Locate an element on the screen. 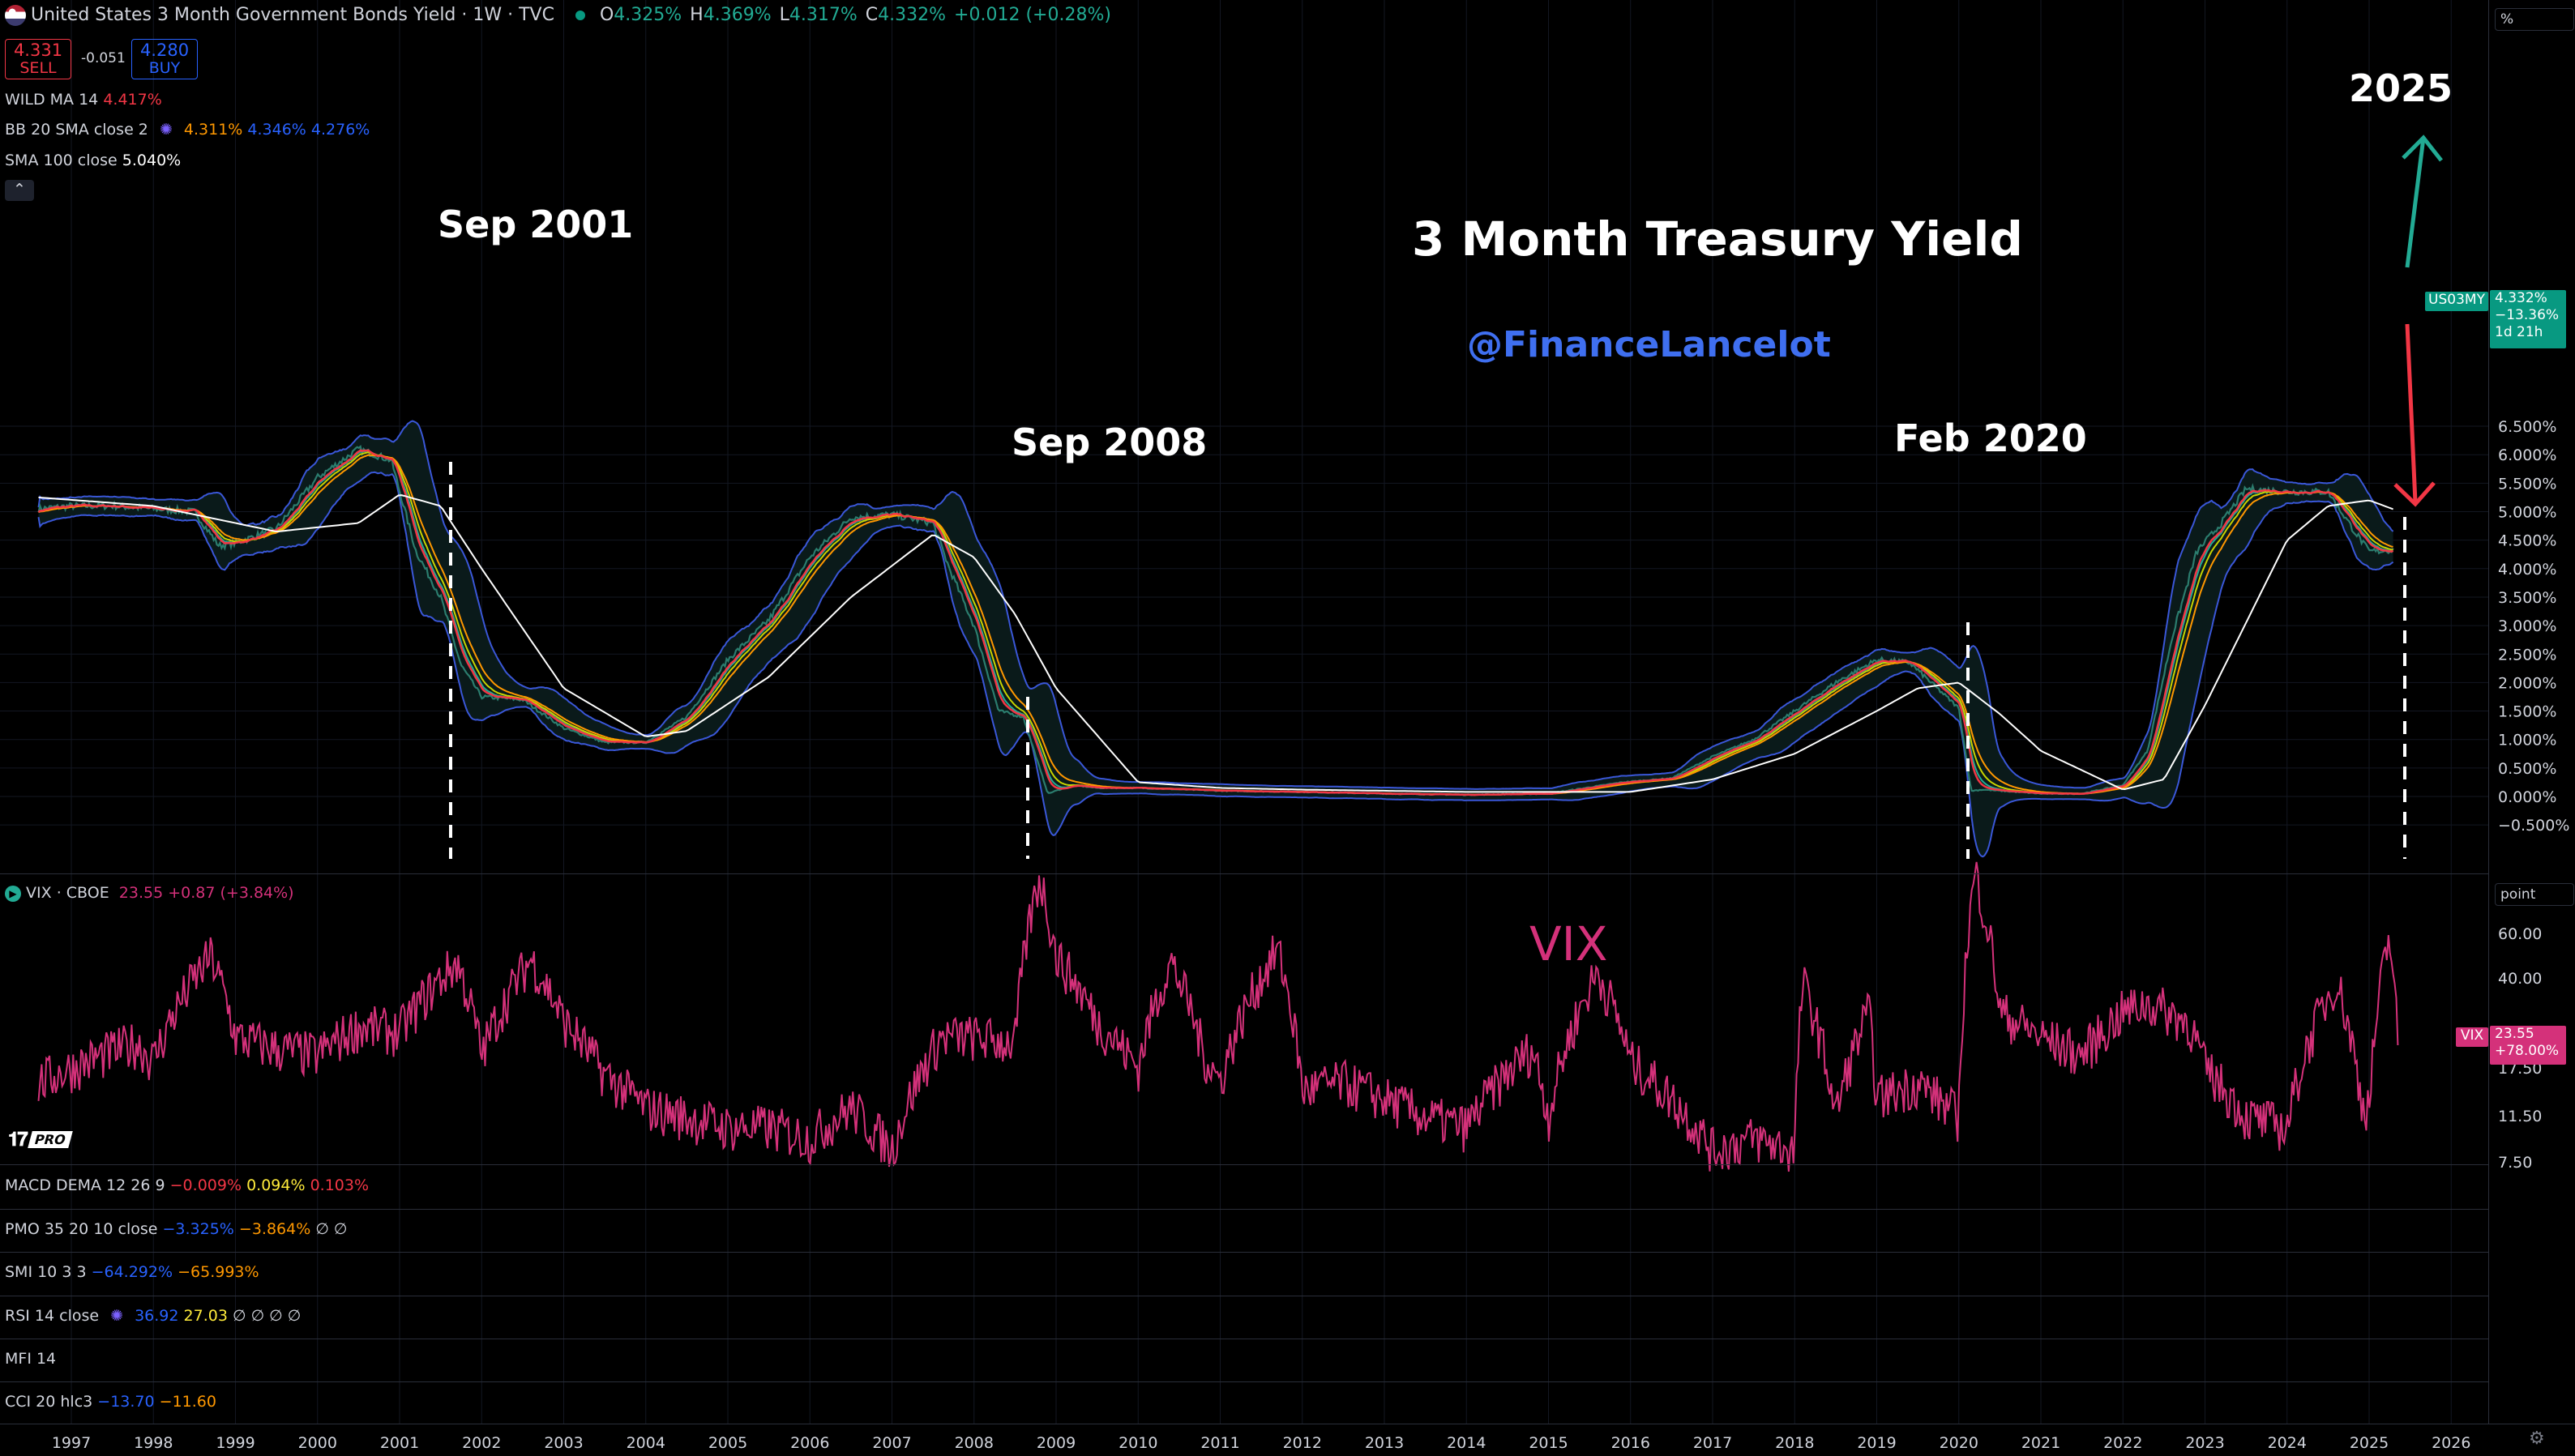 The height and width of the screenshot is (1456, 2575). time-tick-label: 2025 is located at coordinates (2369, 1443).